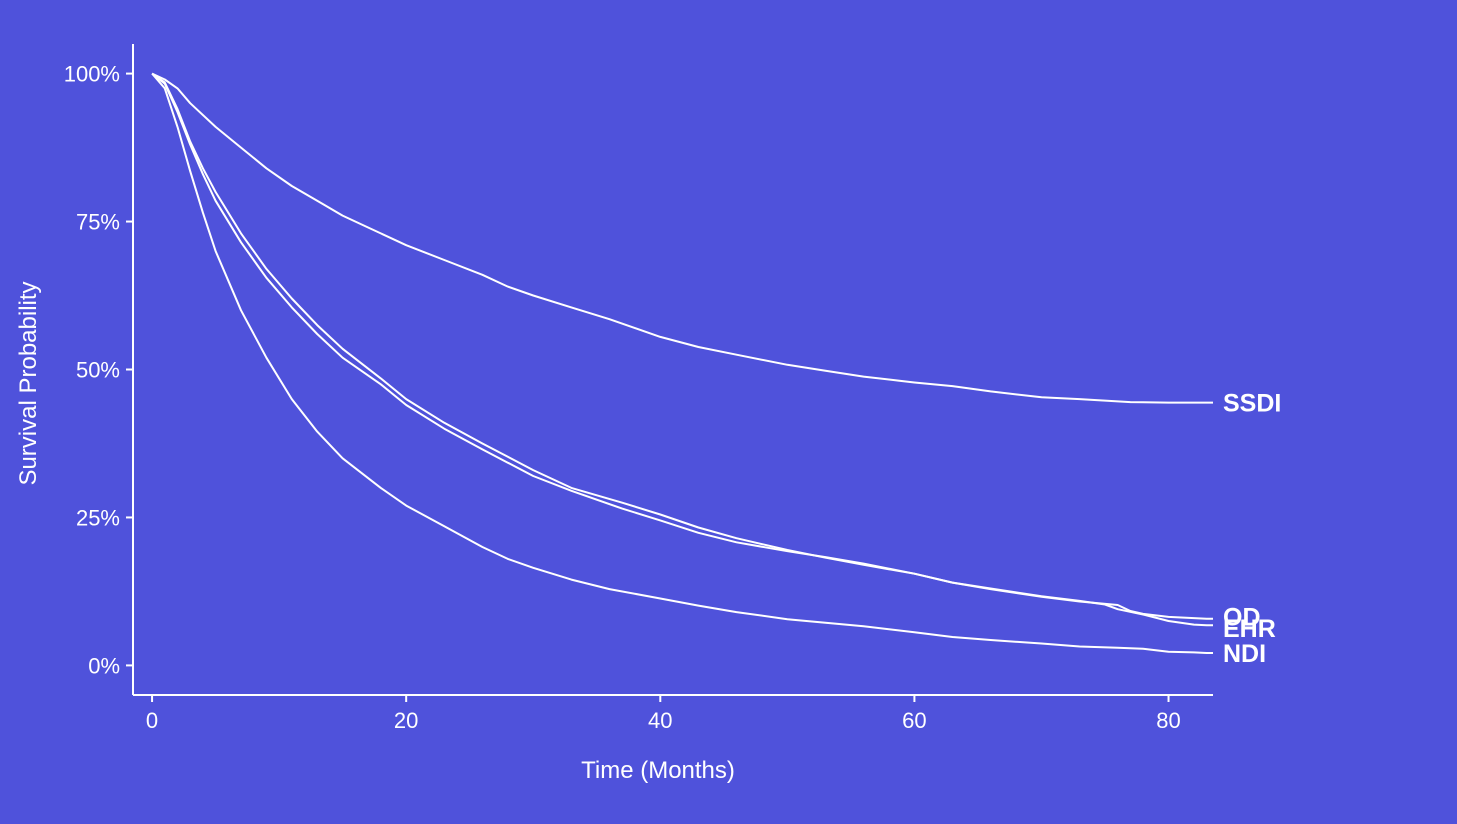  Describe the element at coordinates (1252, 404) in the screenshot. I see `series-label-ssdi: SSDI` at that location.